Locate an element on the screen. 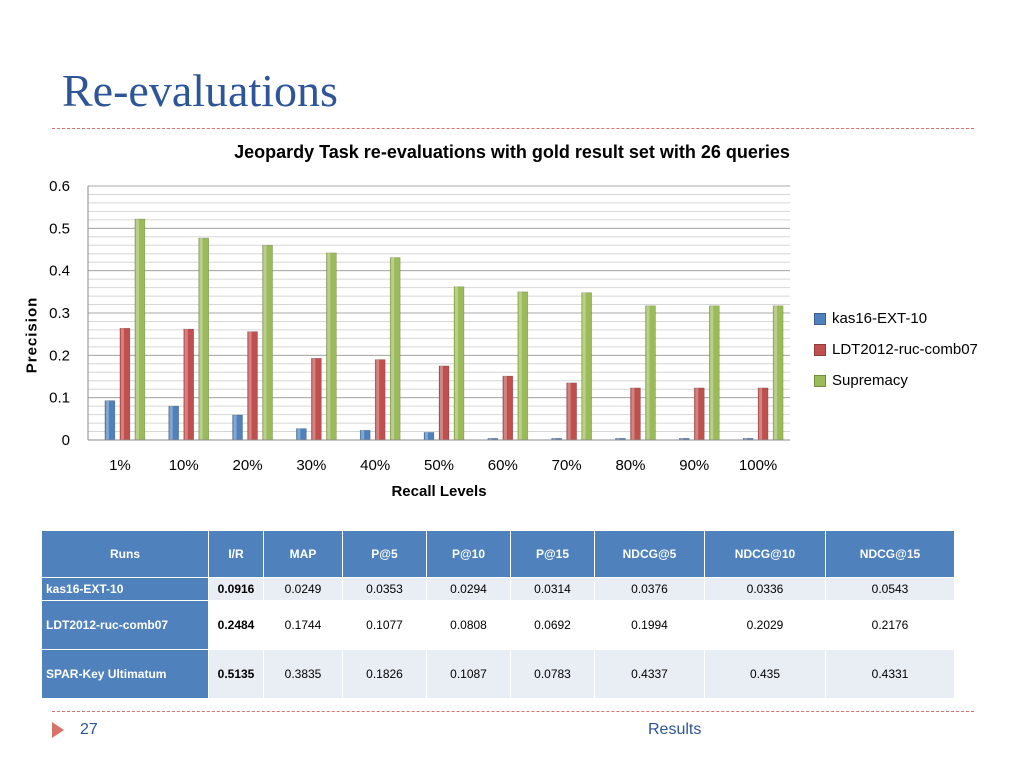  header-cell: P@15 is located at coordinates (552, 554).